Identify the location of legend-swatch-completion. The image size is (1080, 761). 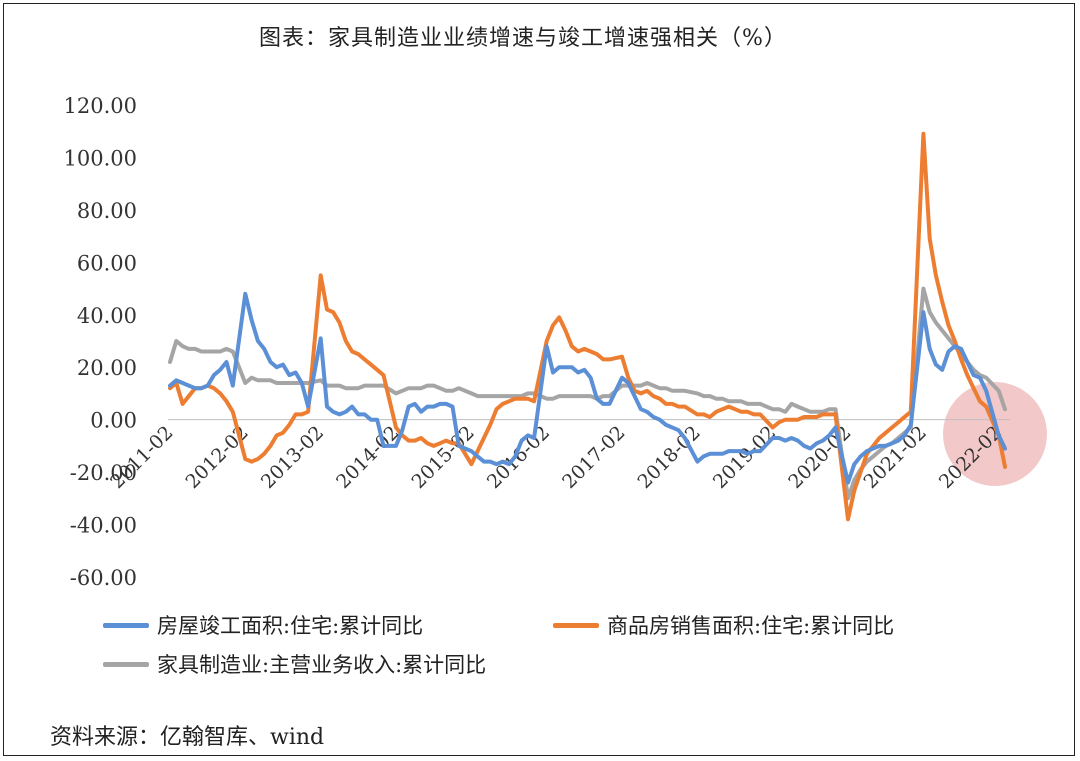
(126, 625).